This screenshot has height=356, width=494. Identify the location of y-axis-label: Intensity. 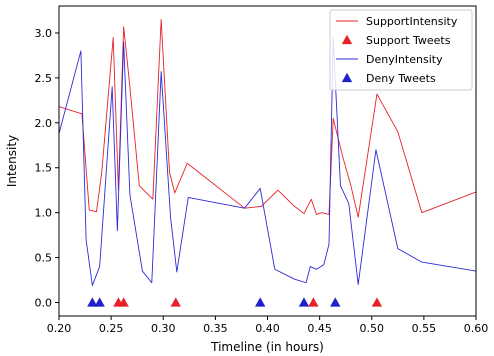
(12, 161).